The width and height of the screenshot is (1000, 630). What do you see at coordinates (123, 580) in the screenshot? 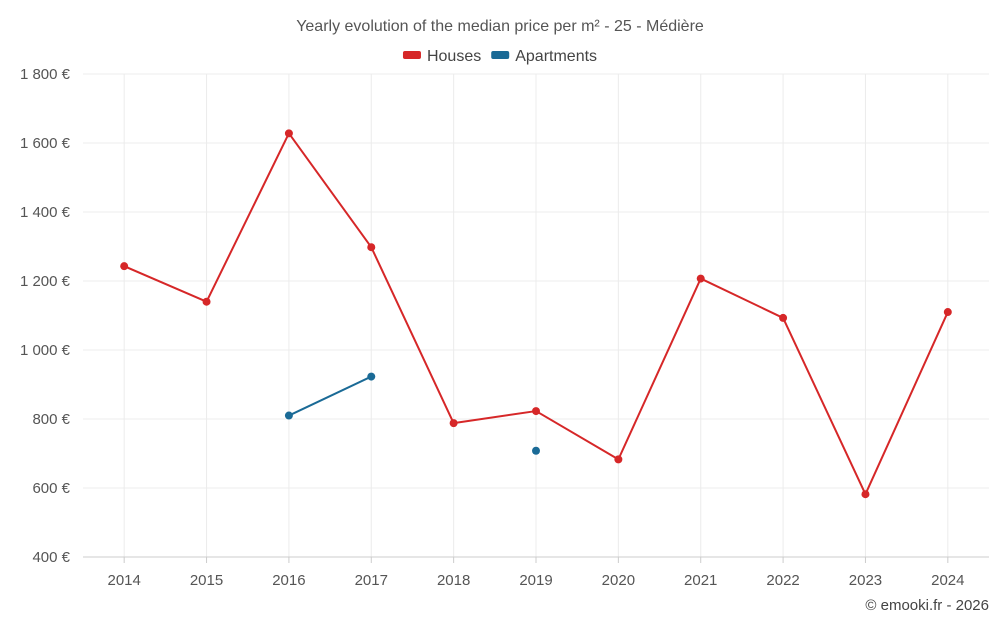
I see `x-tick-label: 2014` at bounding box center [123, 580].